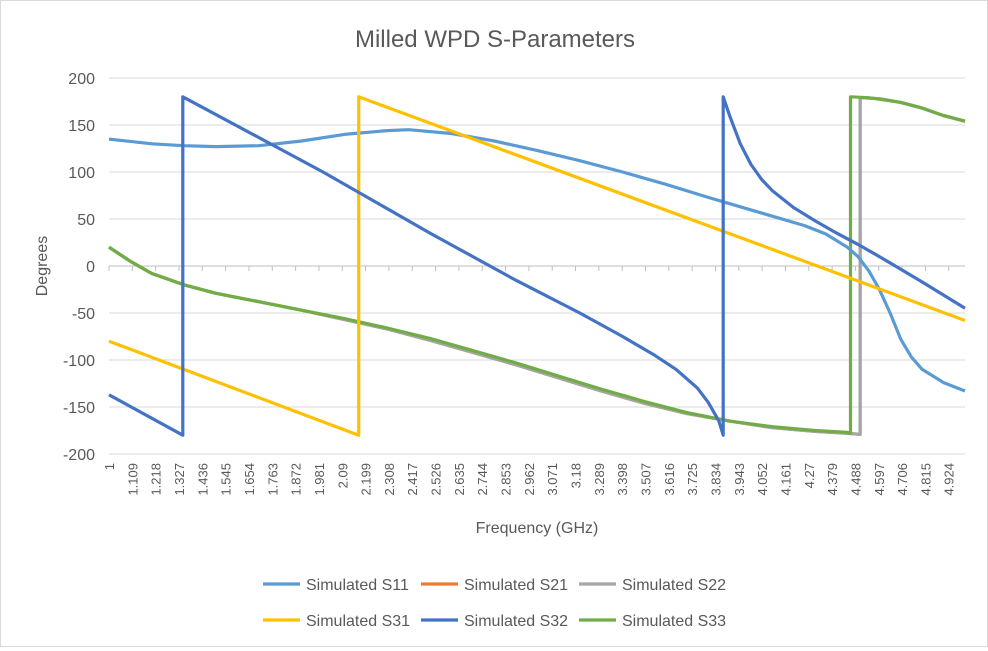  I want to click on x-tick-label: 3.507, so click(645, 479).